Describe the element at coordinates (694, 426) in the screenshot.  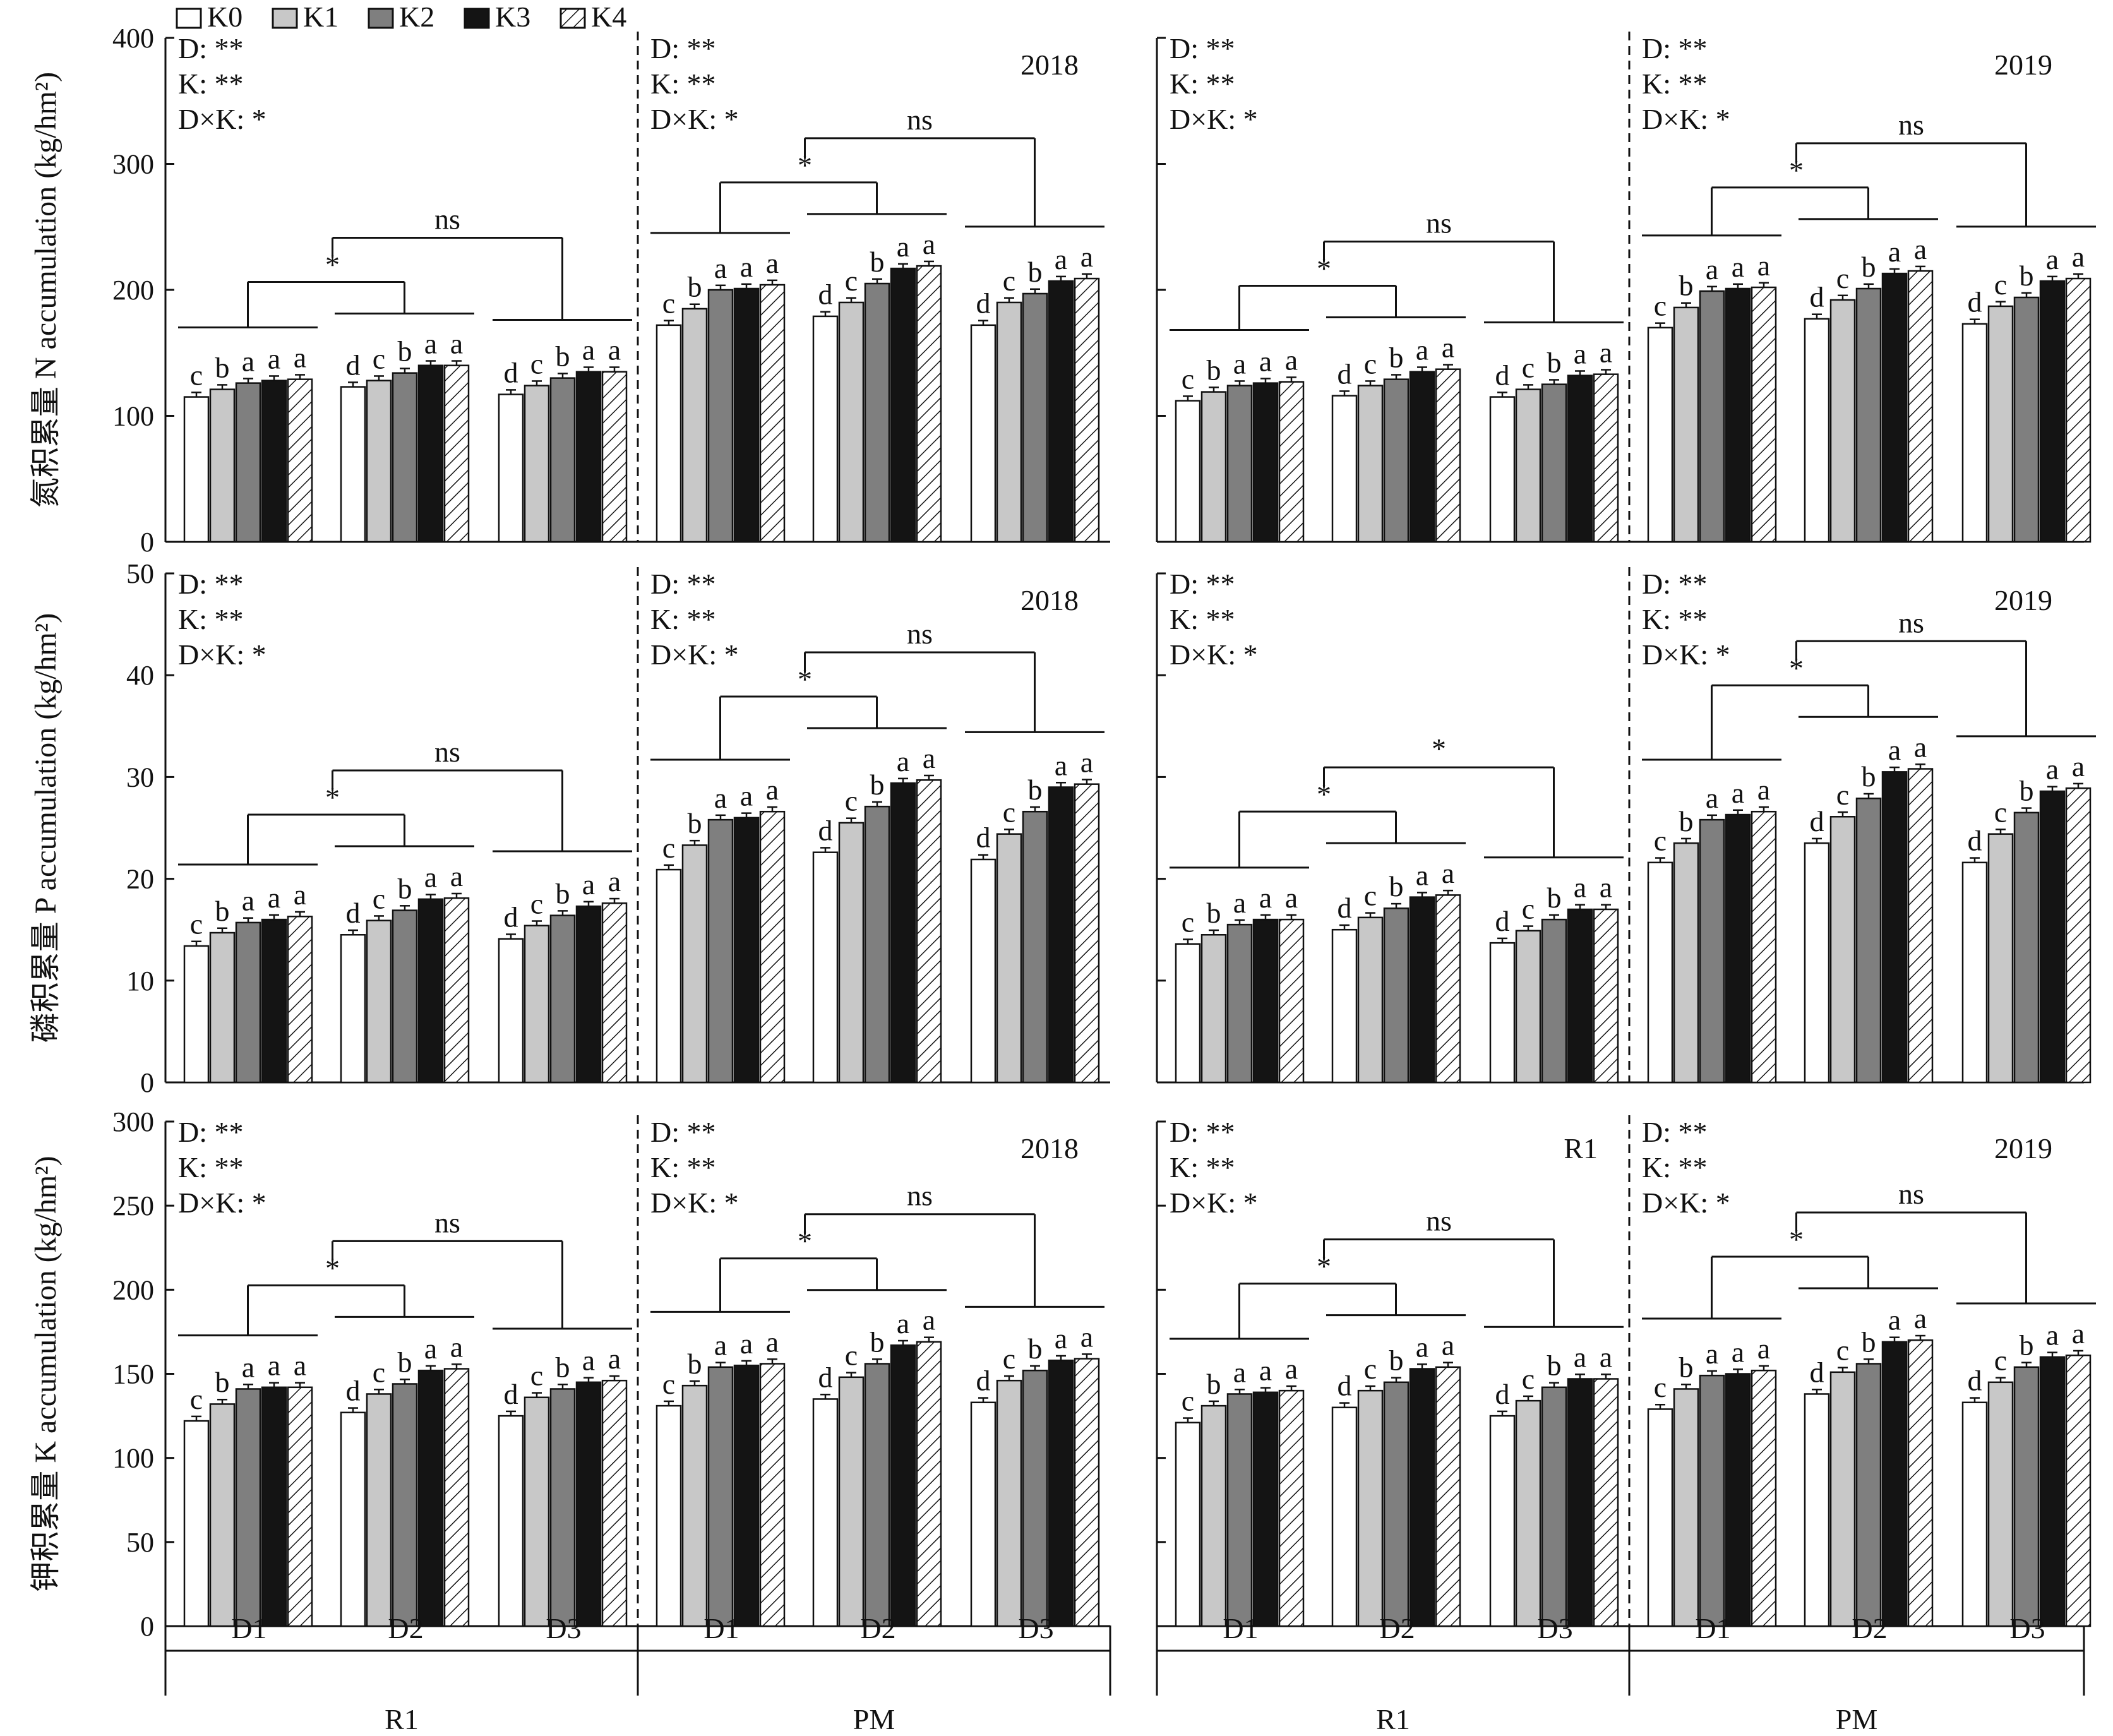
I see `bar-K1-D1` at that location.